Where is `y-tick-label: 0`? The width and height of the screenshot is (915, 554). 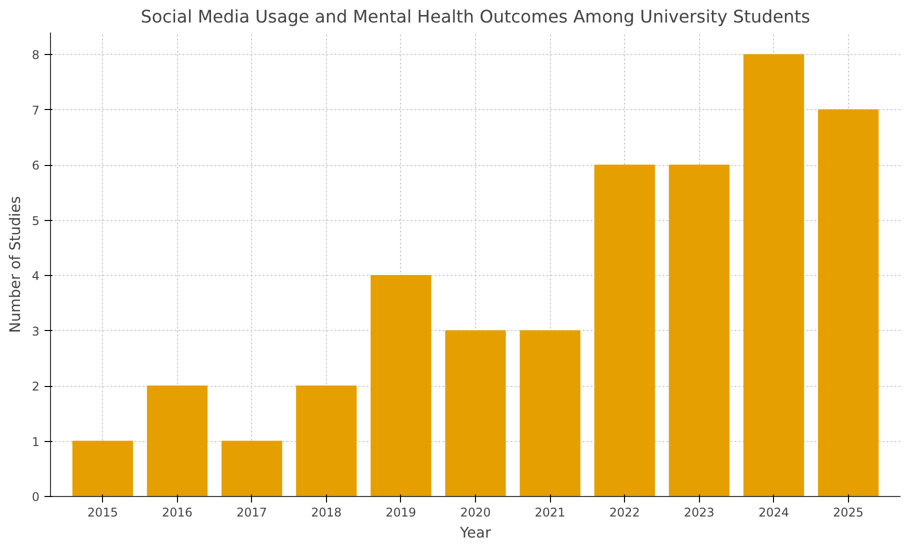
y-tick-label: 0 is located at coordinates (36, 497).